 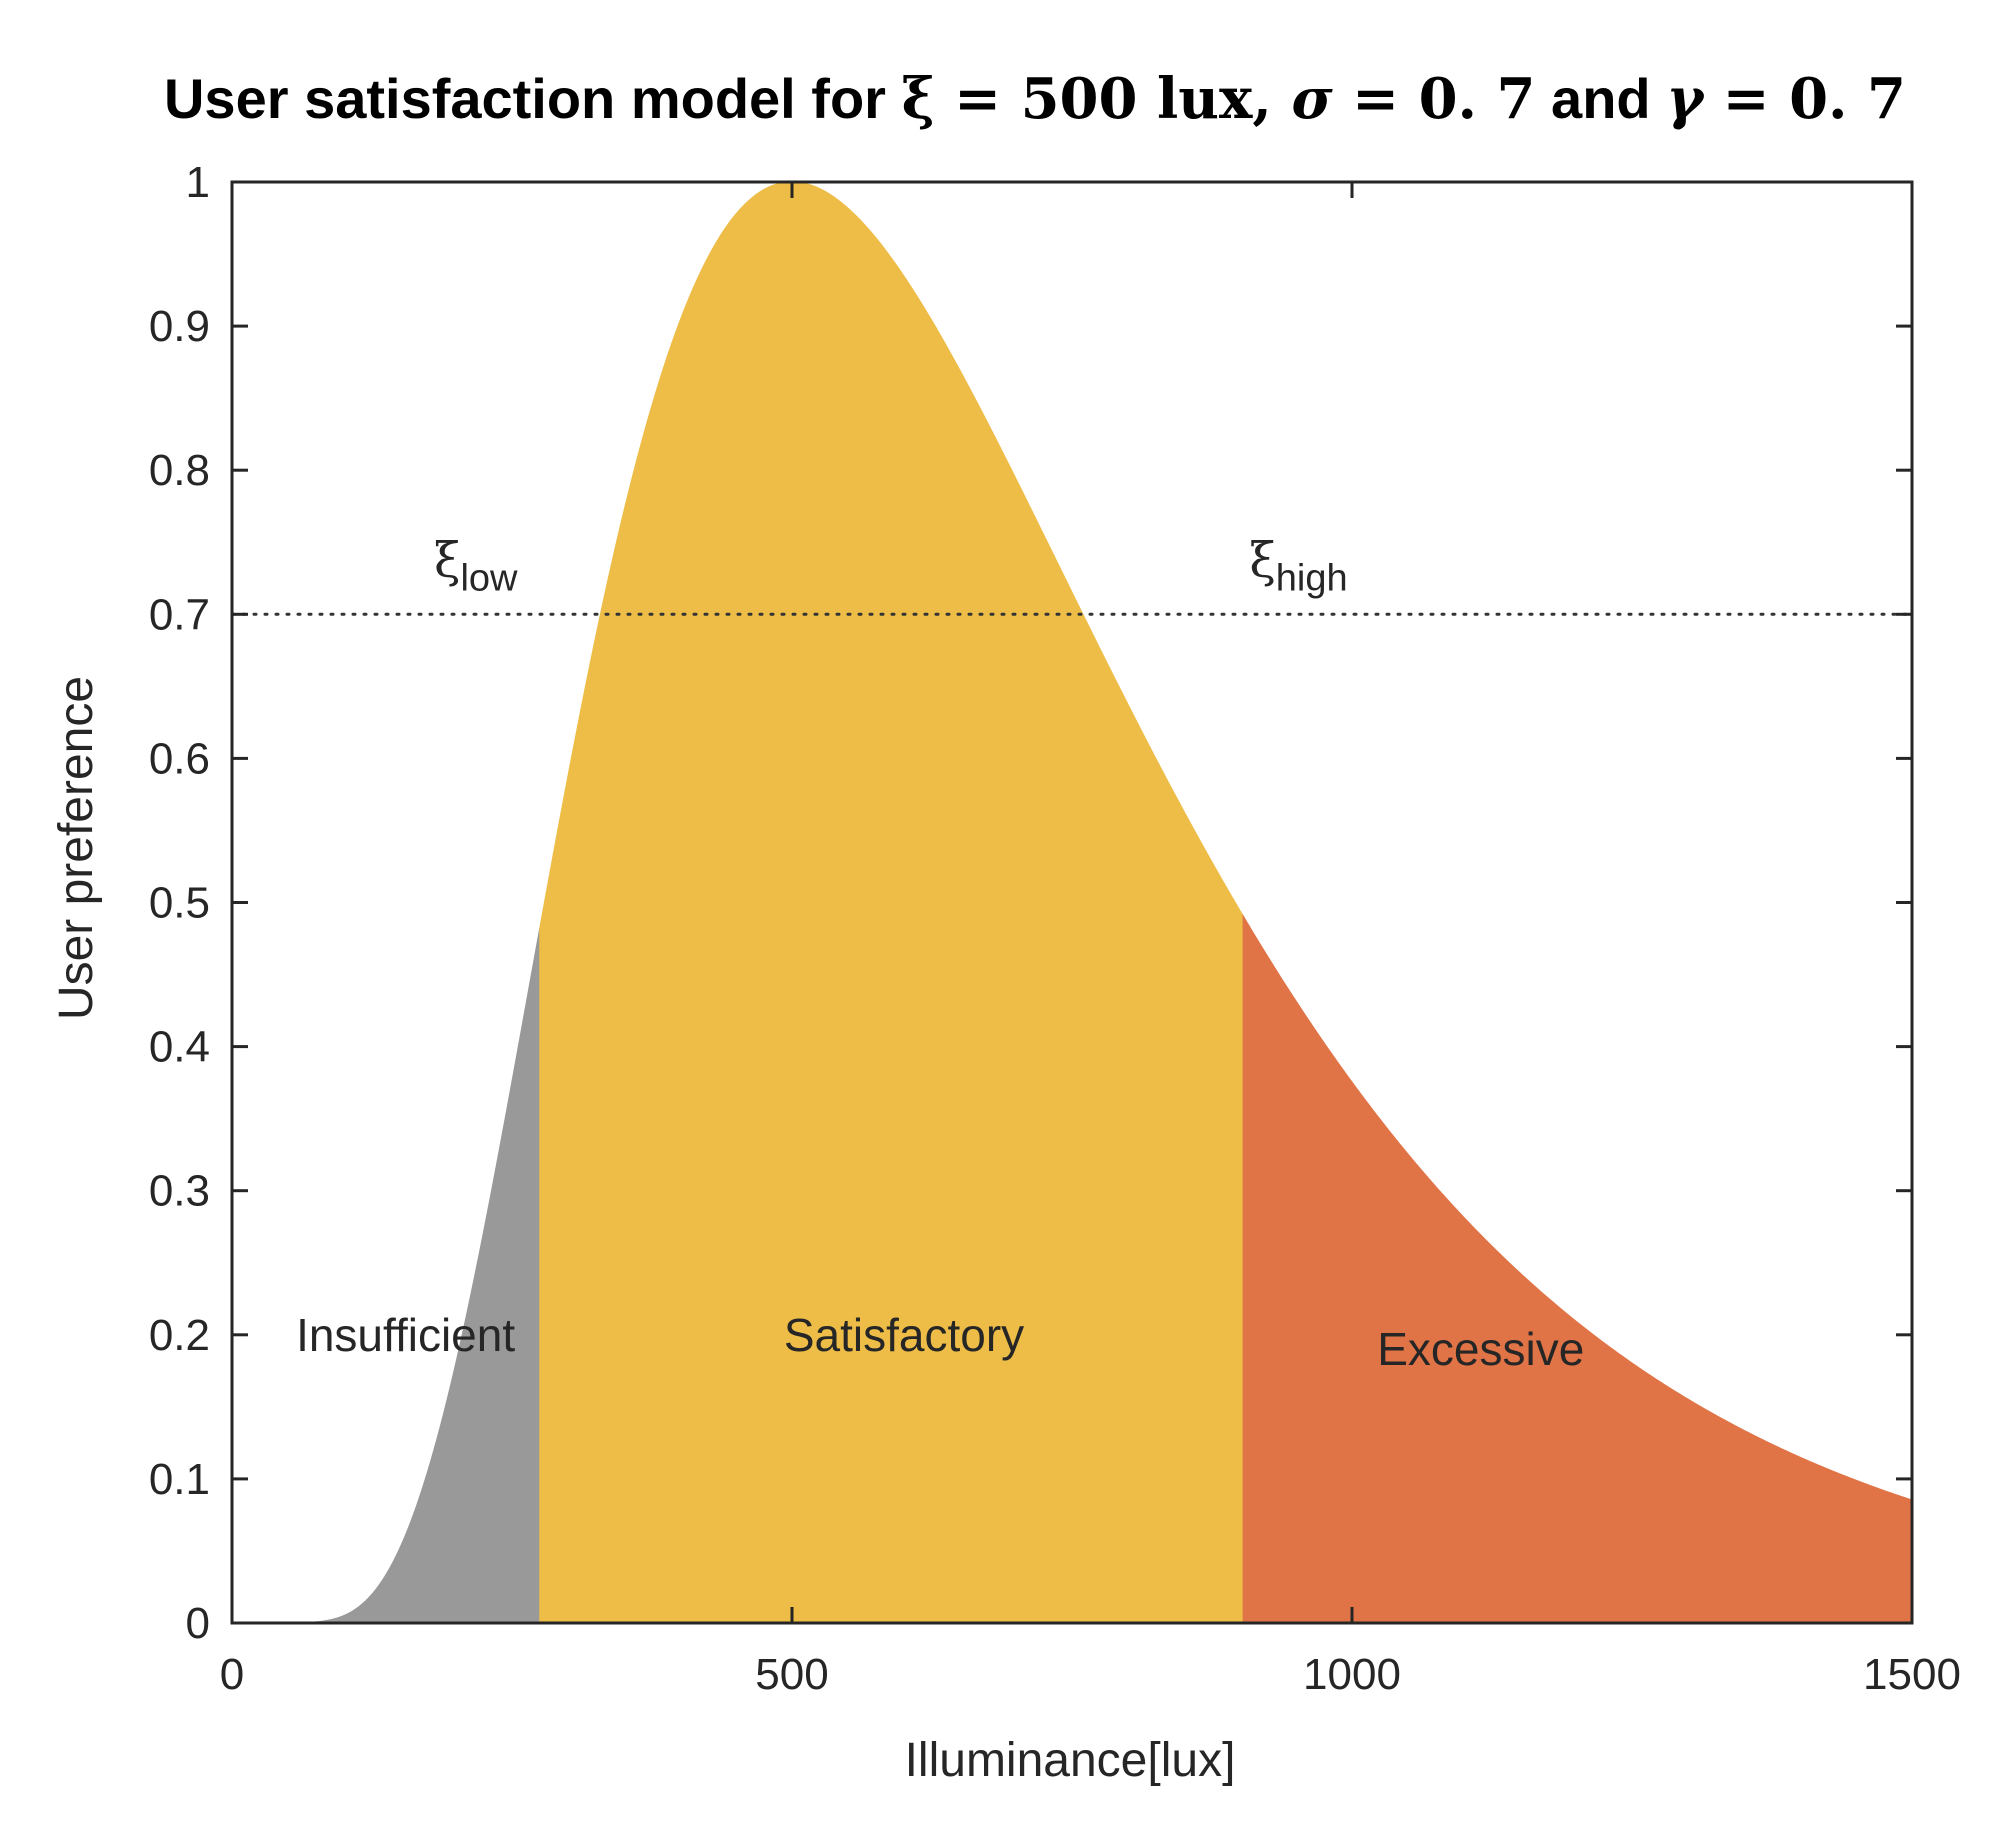 I want to click on region-labels: Insufficient Satisfactory Excessive, so click(x=940, y=1342).